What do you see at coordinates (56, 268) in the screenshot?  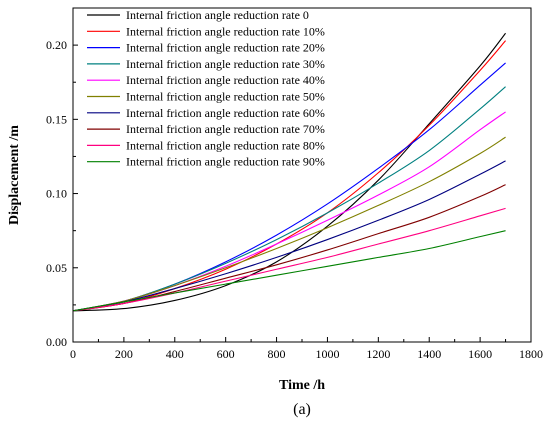 I see `y-tick-label: 0.05` at bounding box center [56, 268].